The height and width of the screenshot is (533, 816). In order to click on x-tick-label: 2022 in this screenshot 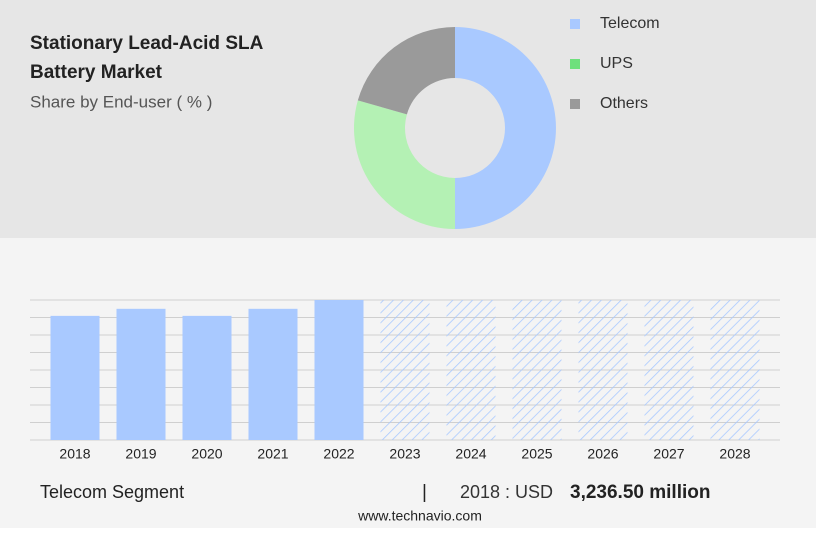, I will do `click(338, 454)`.